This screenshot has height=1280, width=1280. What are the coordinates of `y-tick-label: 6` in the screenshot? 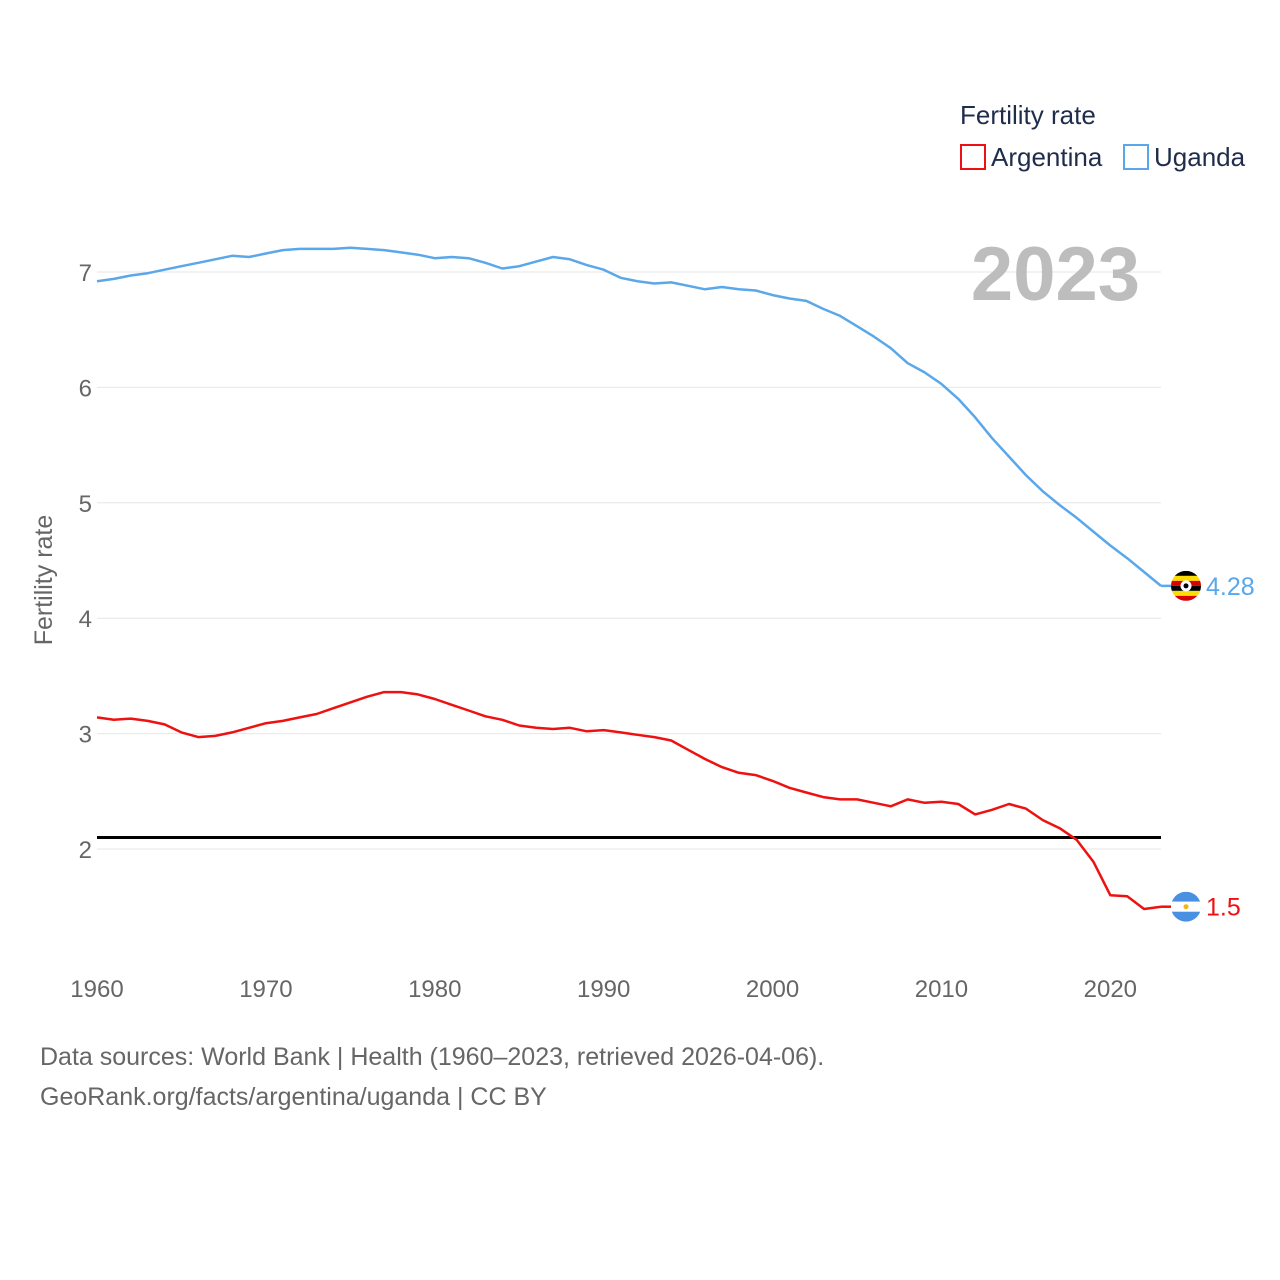 It's located at (85, 388).